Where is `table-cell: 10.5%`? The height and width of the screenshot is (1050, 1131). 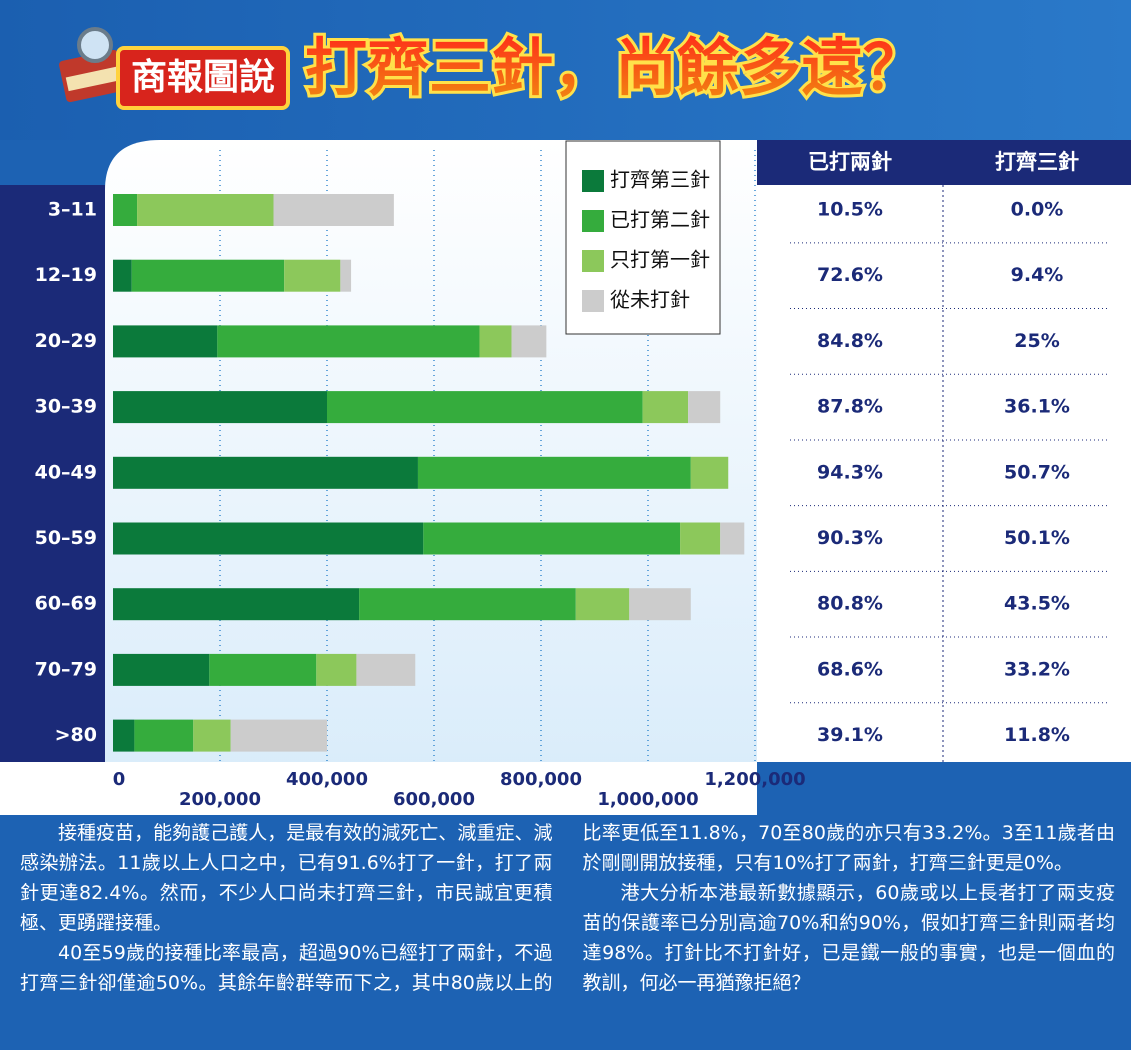
table-cell: 10.5% is located at coordinates (850, 210).